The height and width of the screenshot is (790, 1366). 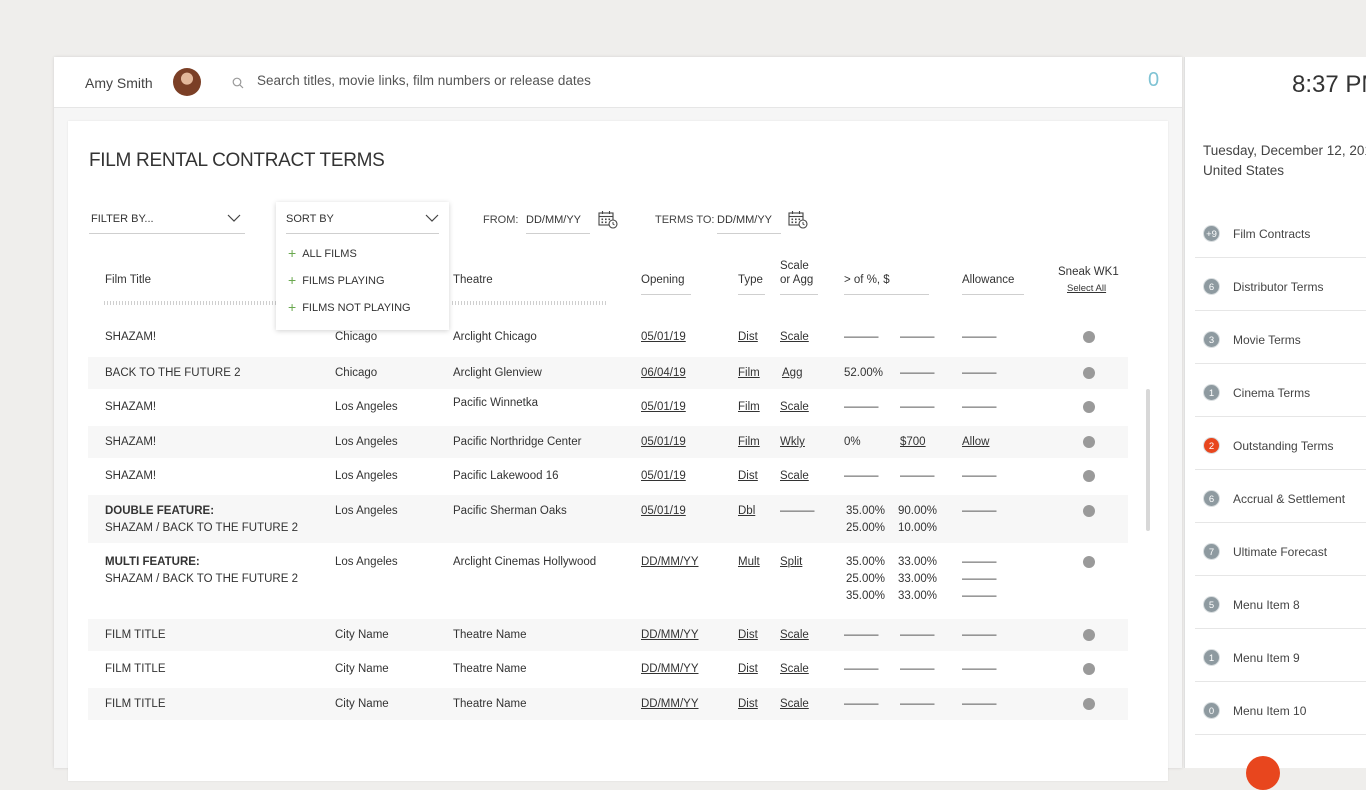 What do you see at coordinates (1267, 340) in the screenshot?
I see `side-menu-item: Movie Terms` at bounding box center [1267, 340].